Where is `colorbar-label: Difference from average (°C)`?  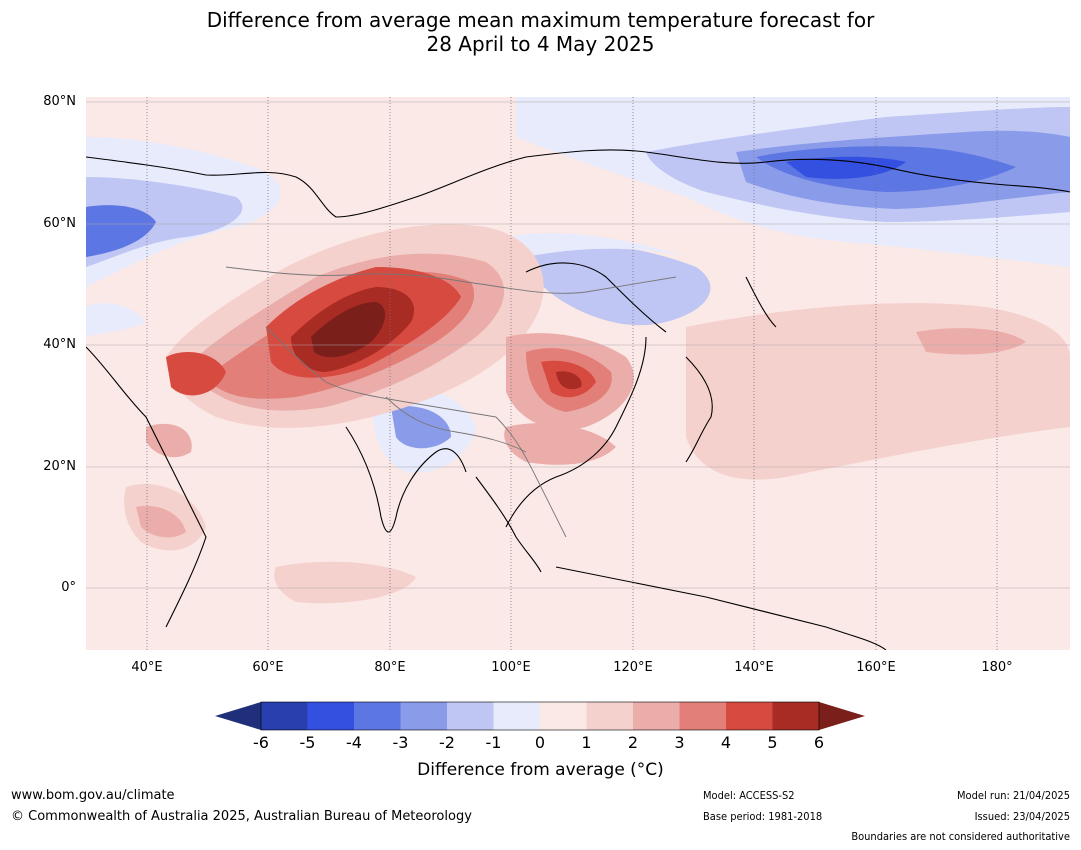
colorbar-label: Difference from average (°C) is located at coordinates (540, 770).